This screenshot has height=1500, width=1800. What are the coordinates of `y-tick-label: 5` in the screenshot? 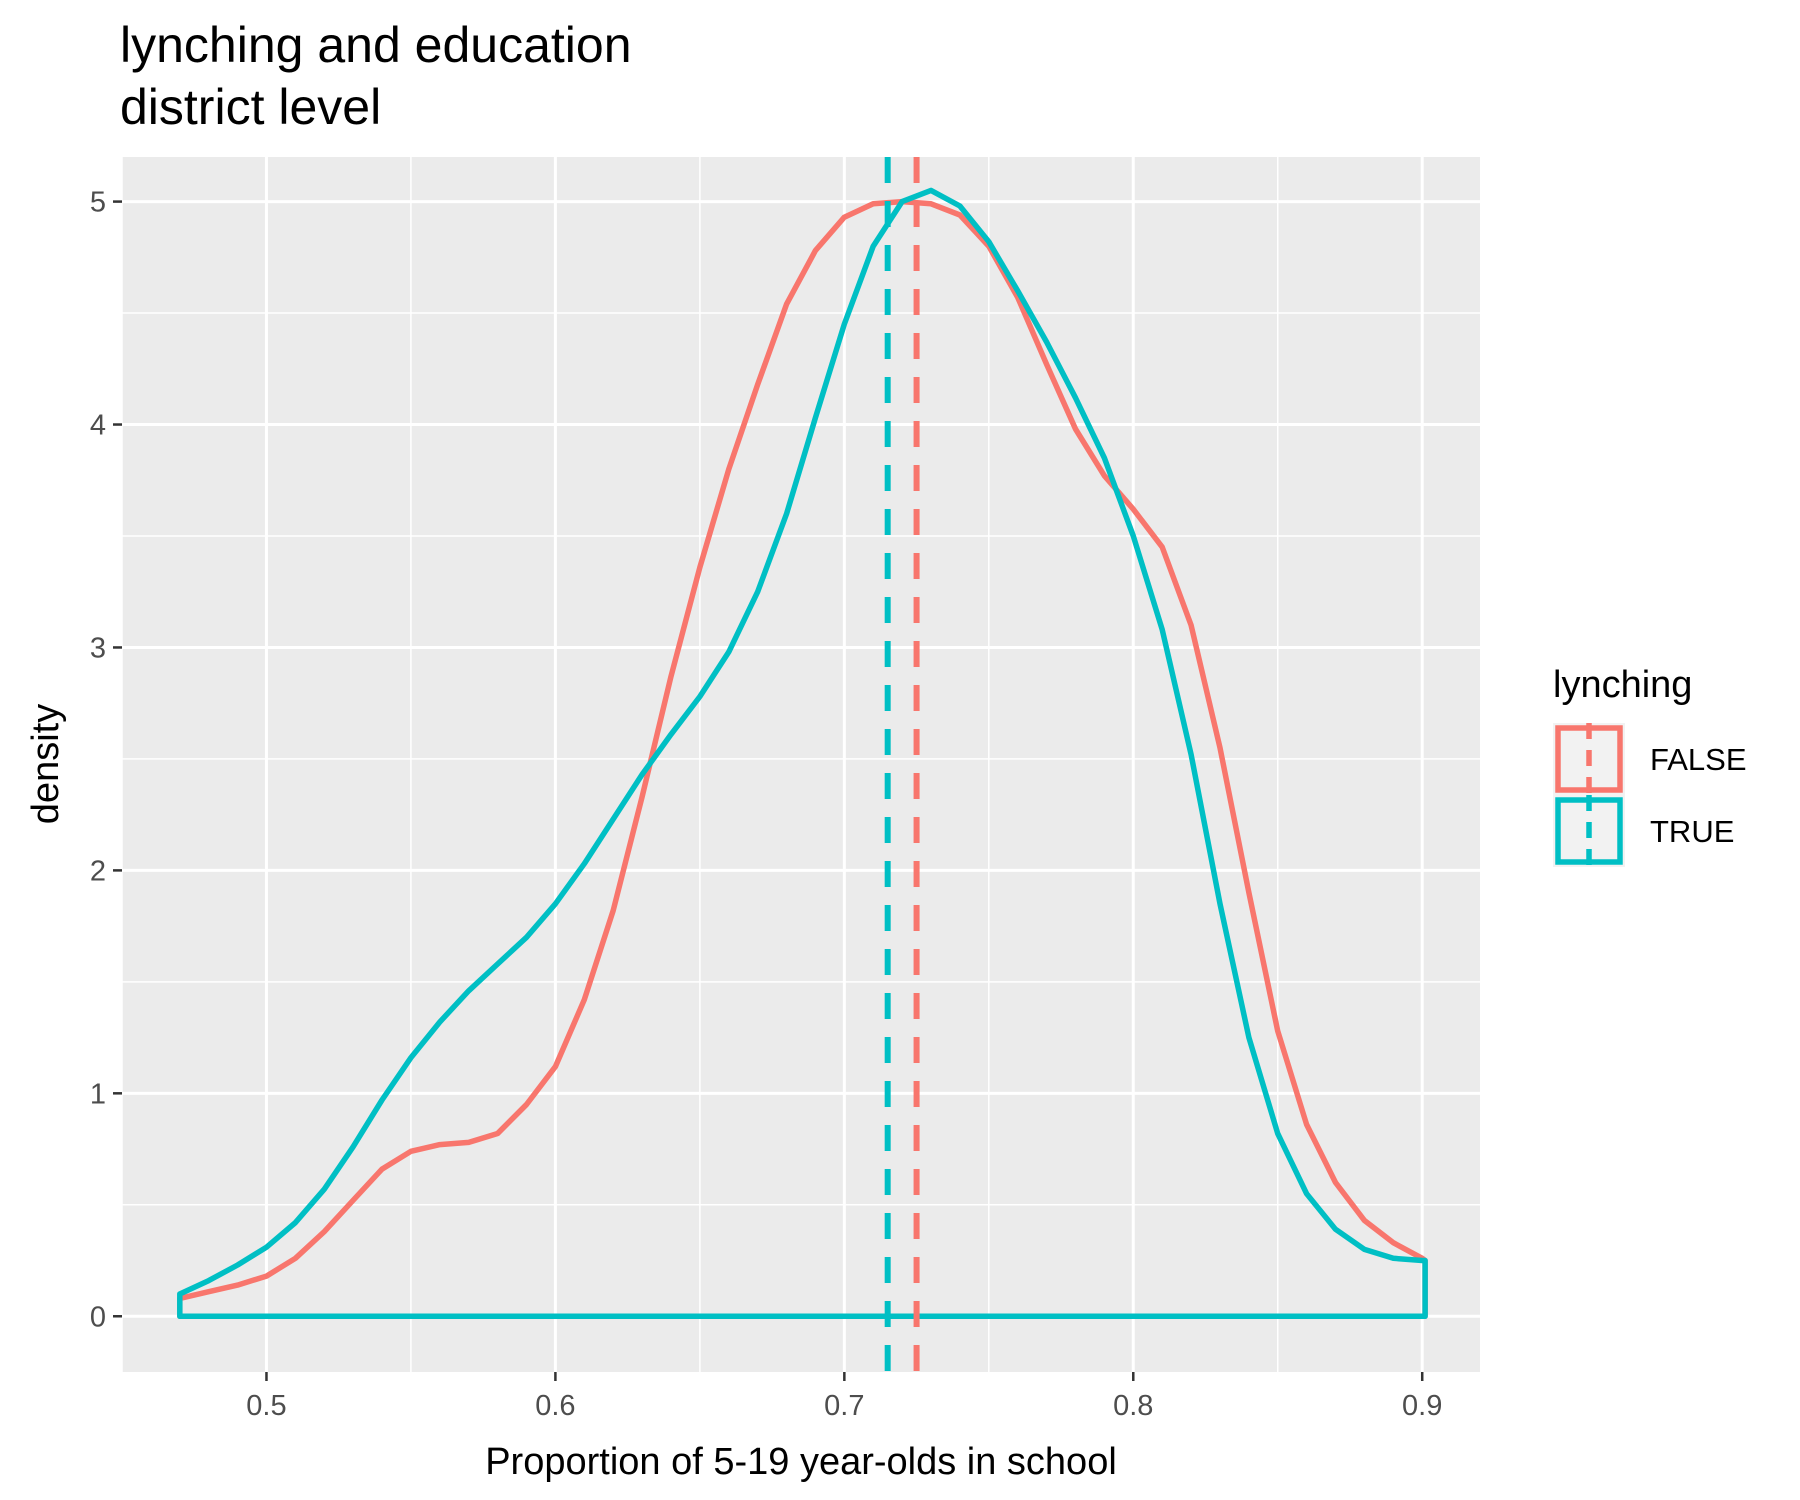 It's located at (98, 203).